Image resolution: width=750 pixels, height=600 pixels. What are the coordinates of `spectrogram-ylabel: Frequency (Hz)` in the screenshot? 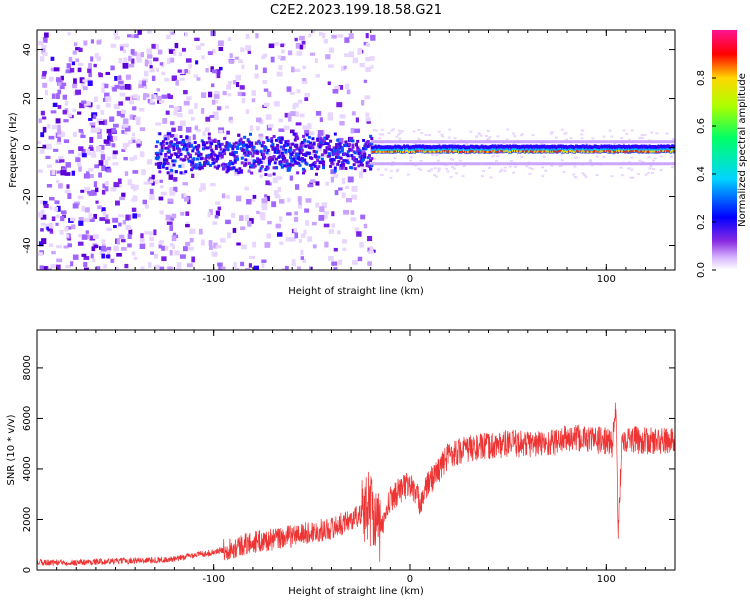 It's located at (13, 150).